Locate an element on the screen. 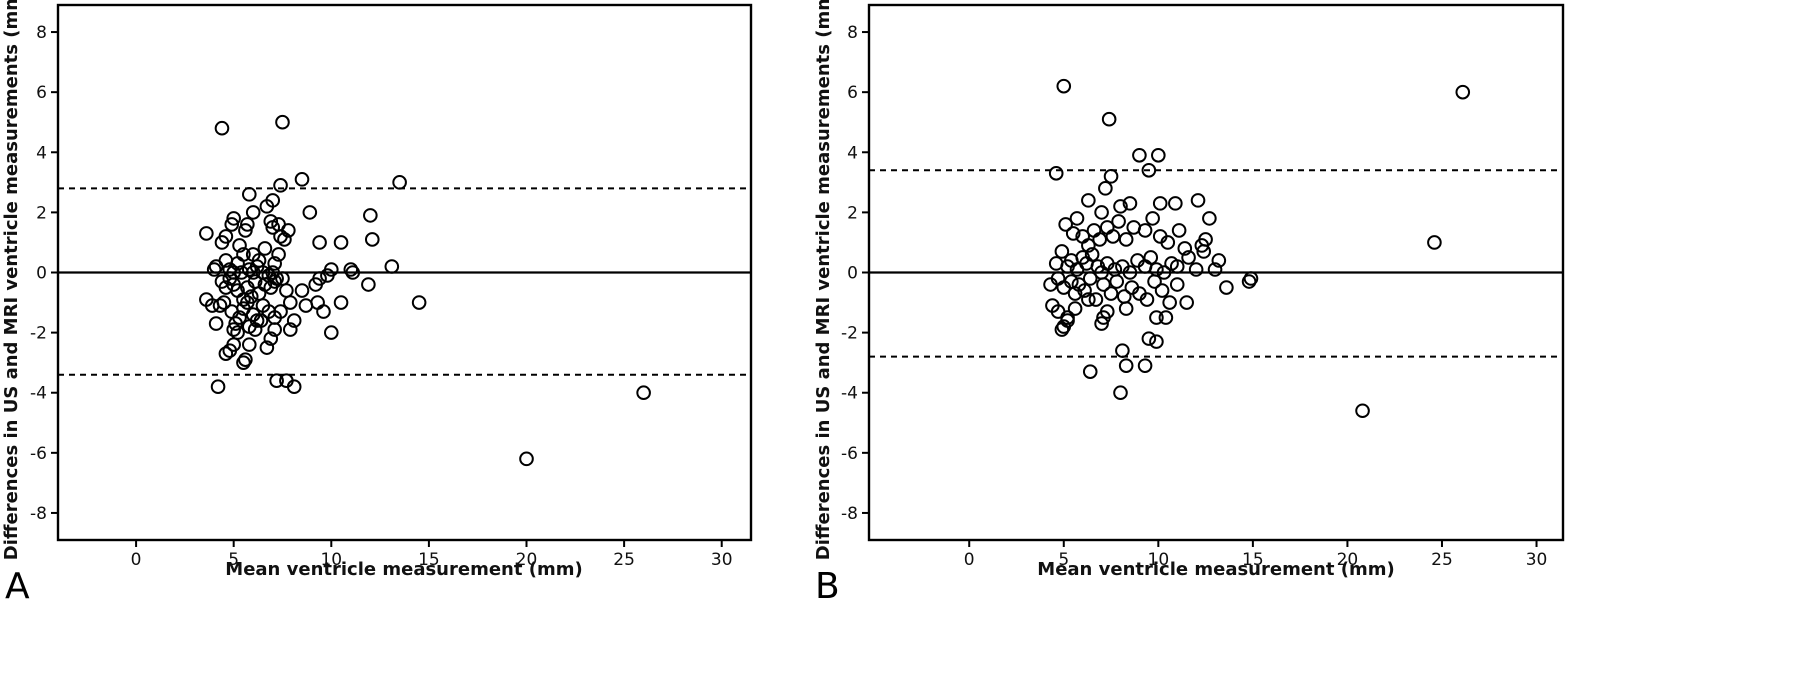 This screenshot has width=1800, height=694. panel-a-x-tick-label: 30 is located at coordinates (722, 560).